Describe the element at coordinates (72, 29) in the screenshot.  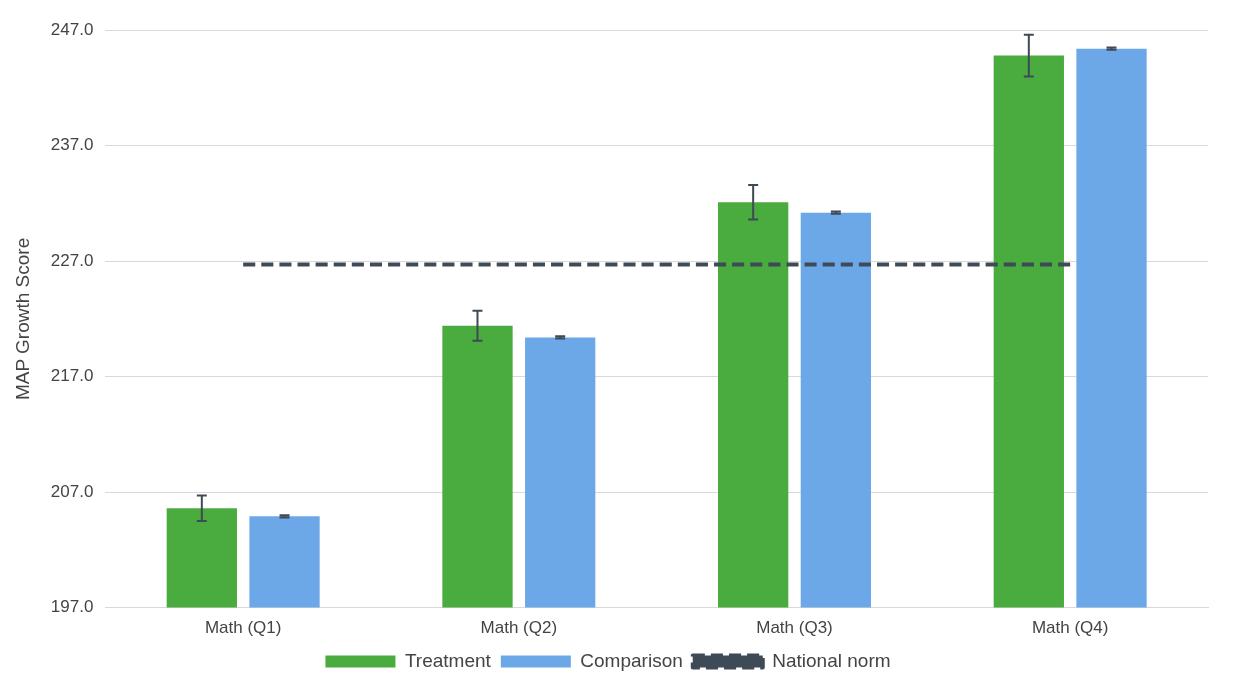
I see `y-tick-label: 247.0` at that location.